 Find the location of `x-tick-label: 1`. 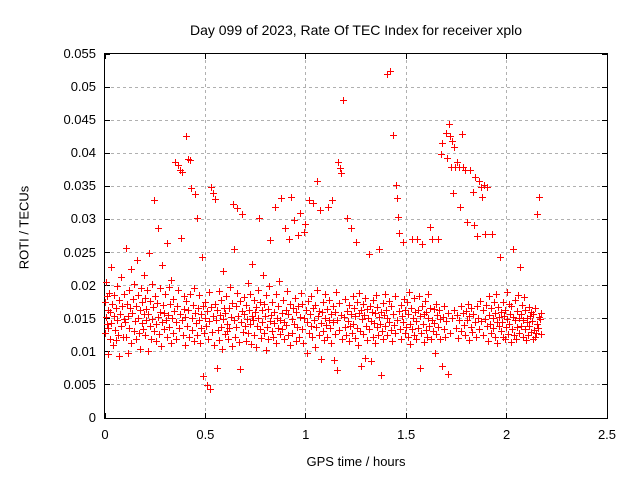

x-tick-label: 1 is located at coordinates (306, 434).